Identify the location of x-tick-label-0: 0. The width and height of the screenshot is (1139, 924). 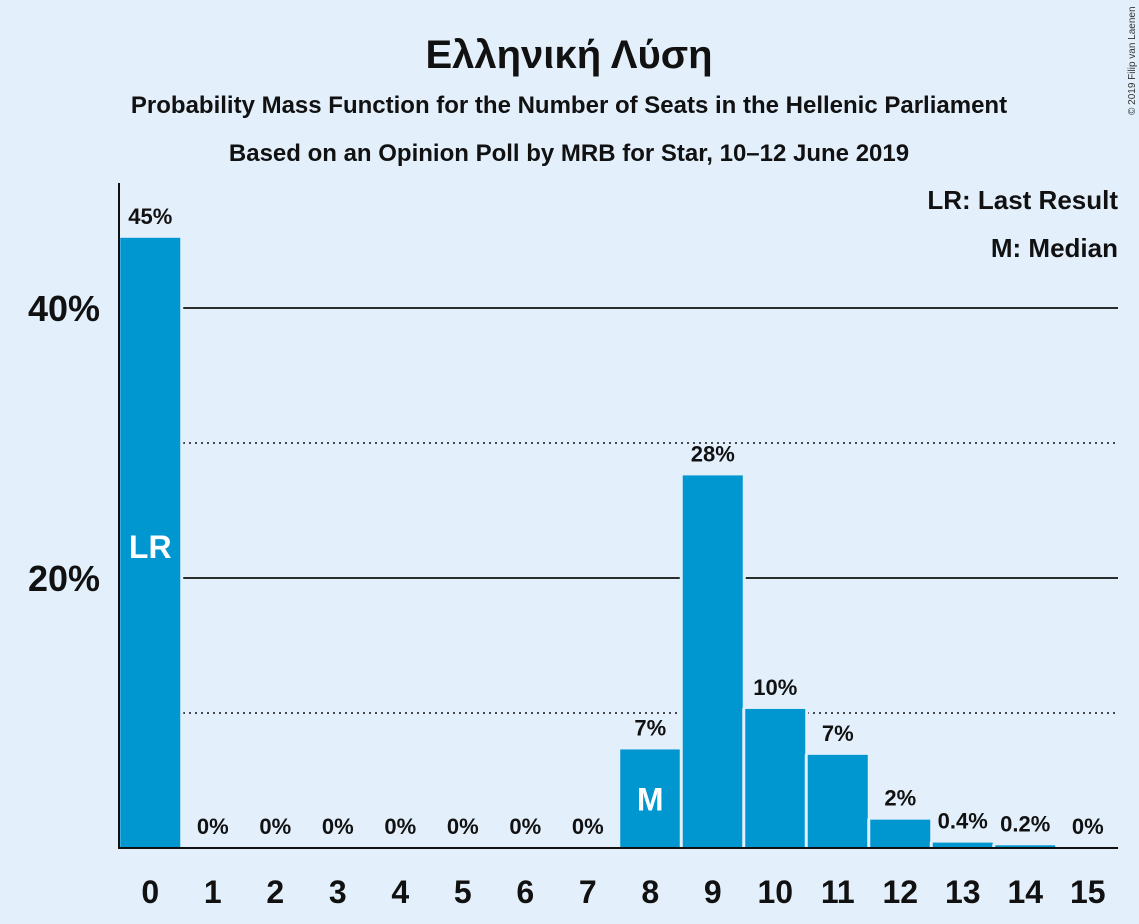
(150, 892).